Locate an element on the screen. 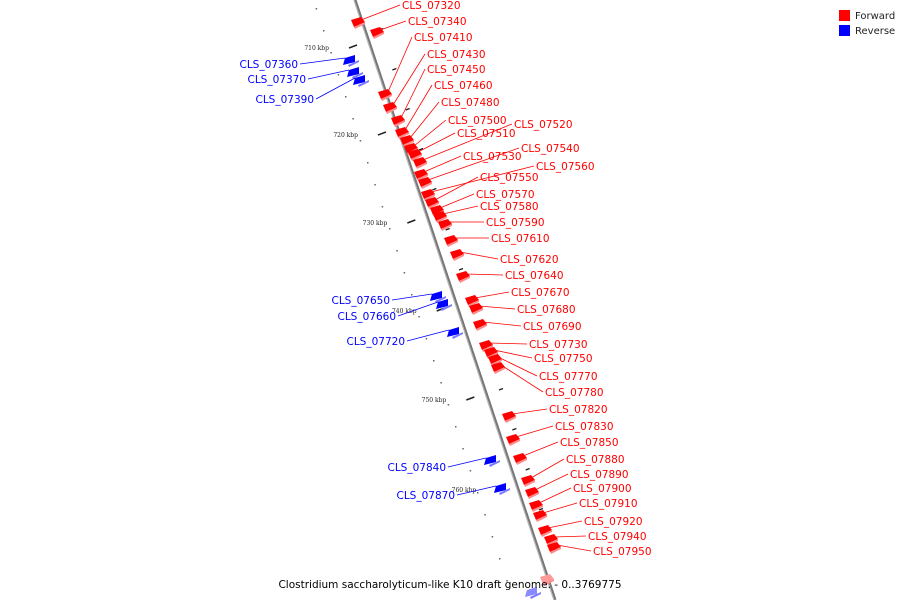  forward-gene-CLS_07670-shade is located at coordinates (473, 303).